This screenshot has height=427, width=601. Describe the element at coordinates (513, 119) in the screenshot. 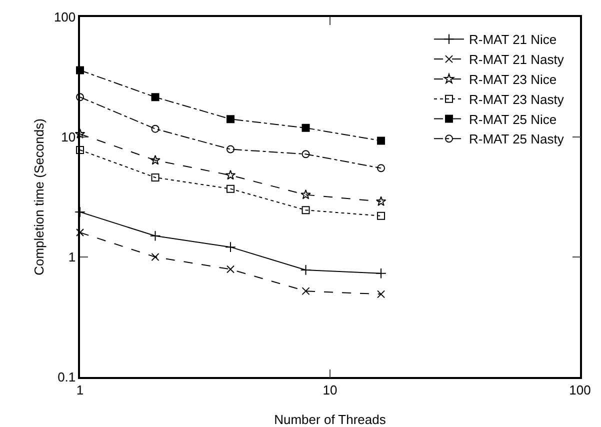

I see `legend-label: R-MAT 25 Nice` at that location.